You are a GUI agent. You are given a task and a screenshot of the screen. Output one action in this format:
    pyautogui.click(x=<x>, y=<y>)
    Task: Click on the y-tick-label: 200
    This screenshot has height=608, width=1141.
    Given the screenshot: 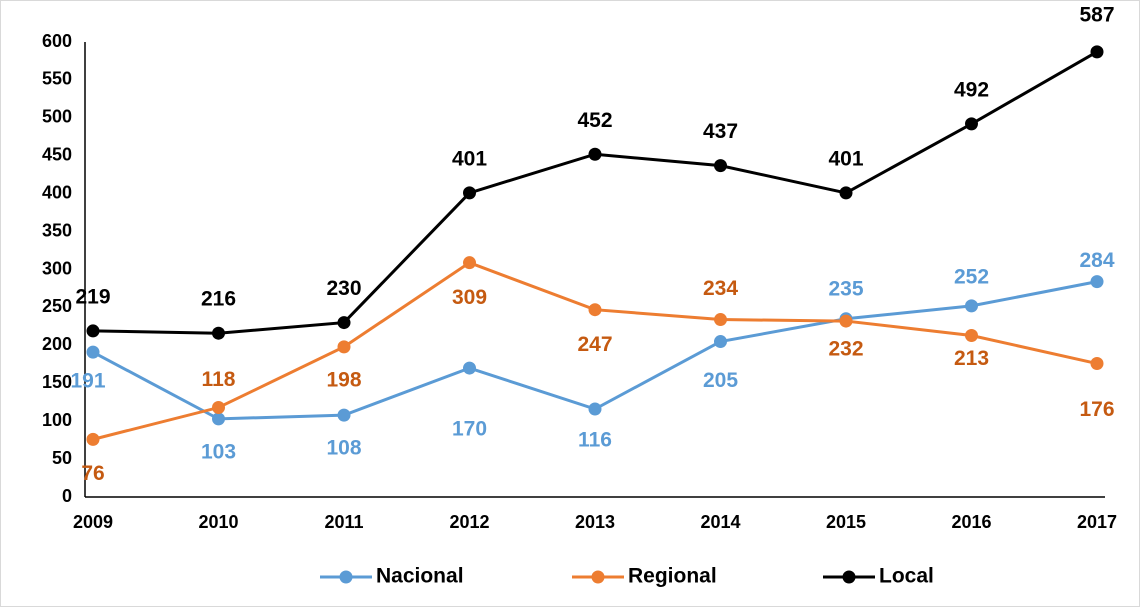 What is the action you would take?
    pyautogui.click(x=57, y=344)
    